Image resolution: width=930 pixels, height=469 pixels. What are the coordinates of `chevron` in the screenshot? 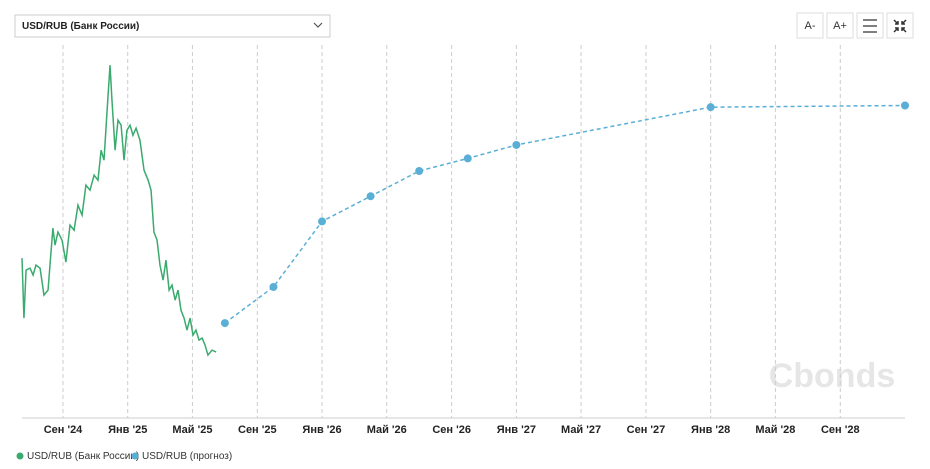 It's located at (318, 25).